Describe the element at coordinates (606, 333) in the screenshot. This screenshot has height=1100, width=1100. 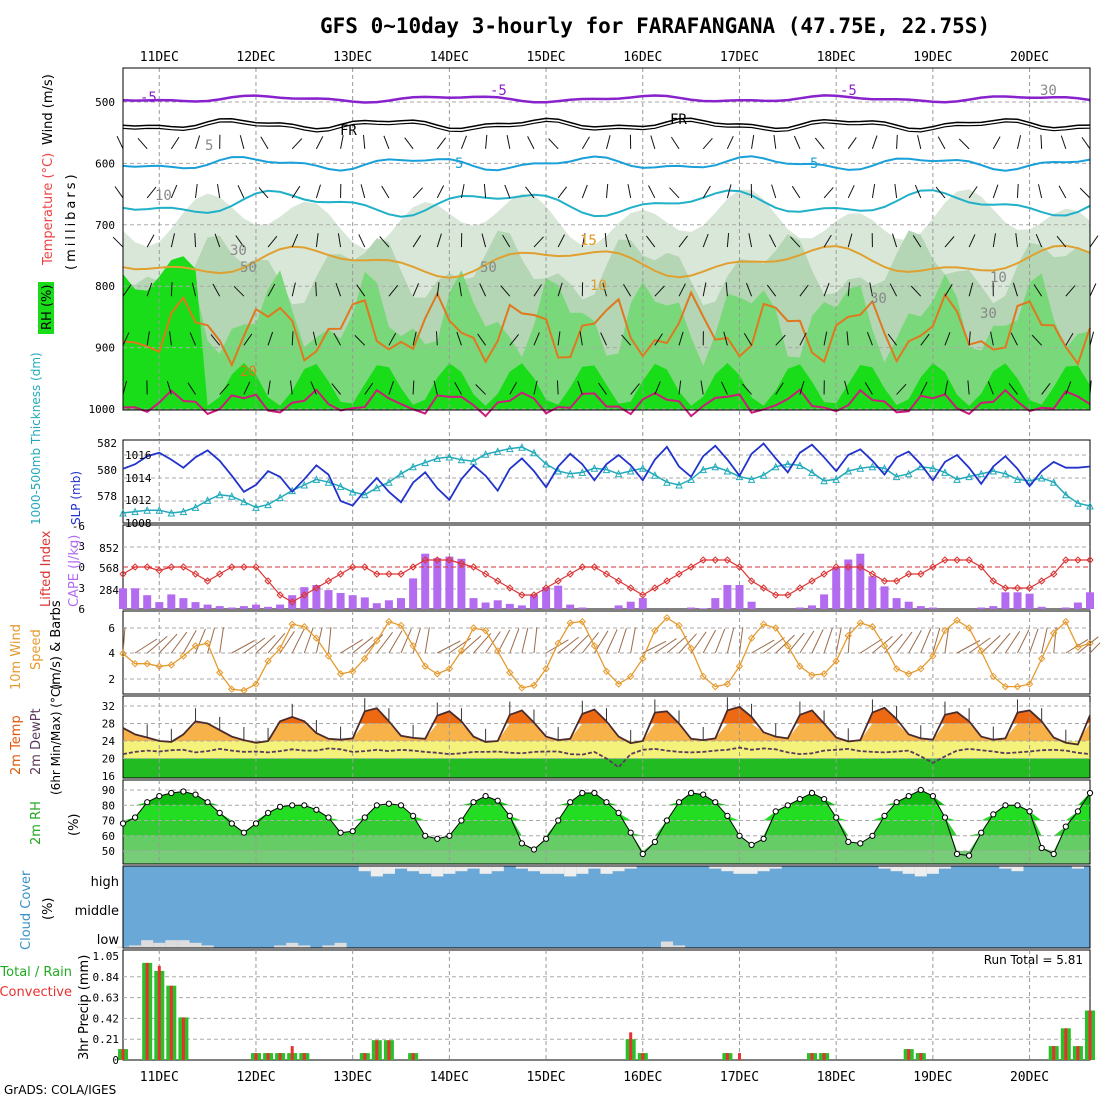
I see `rh-shading-bright` at that location.